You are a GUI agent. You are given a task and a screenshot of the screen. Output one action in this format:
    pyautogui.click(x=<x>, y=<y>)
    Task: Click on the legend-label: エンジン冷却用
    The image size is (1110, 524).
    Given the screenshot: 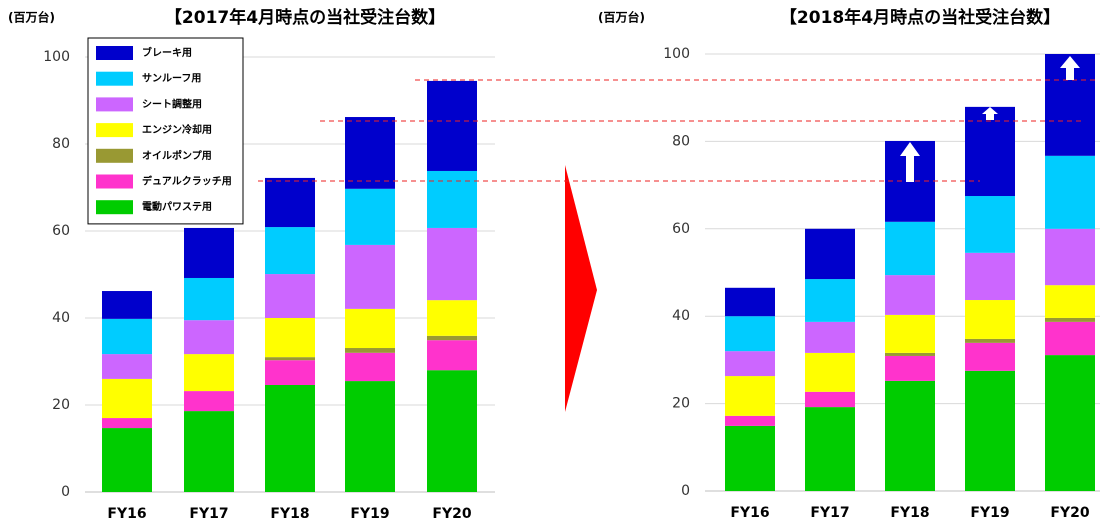 What is the action you would take?
    pyautogui.click(x=177, y=129)
    